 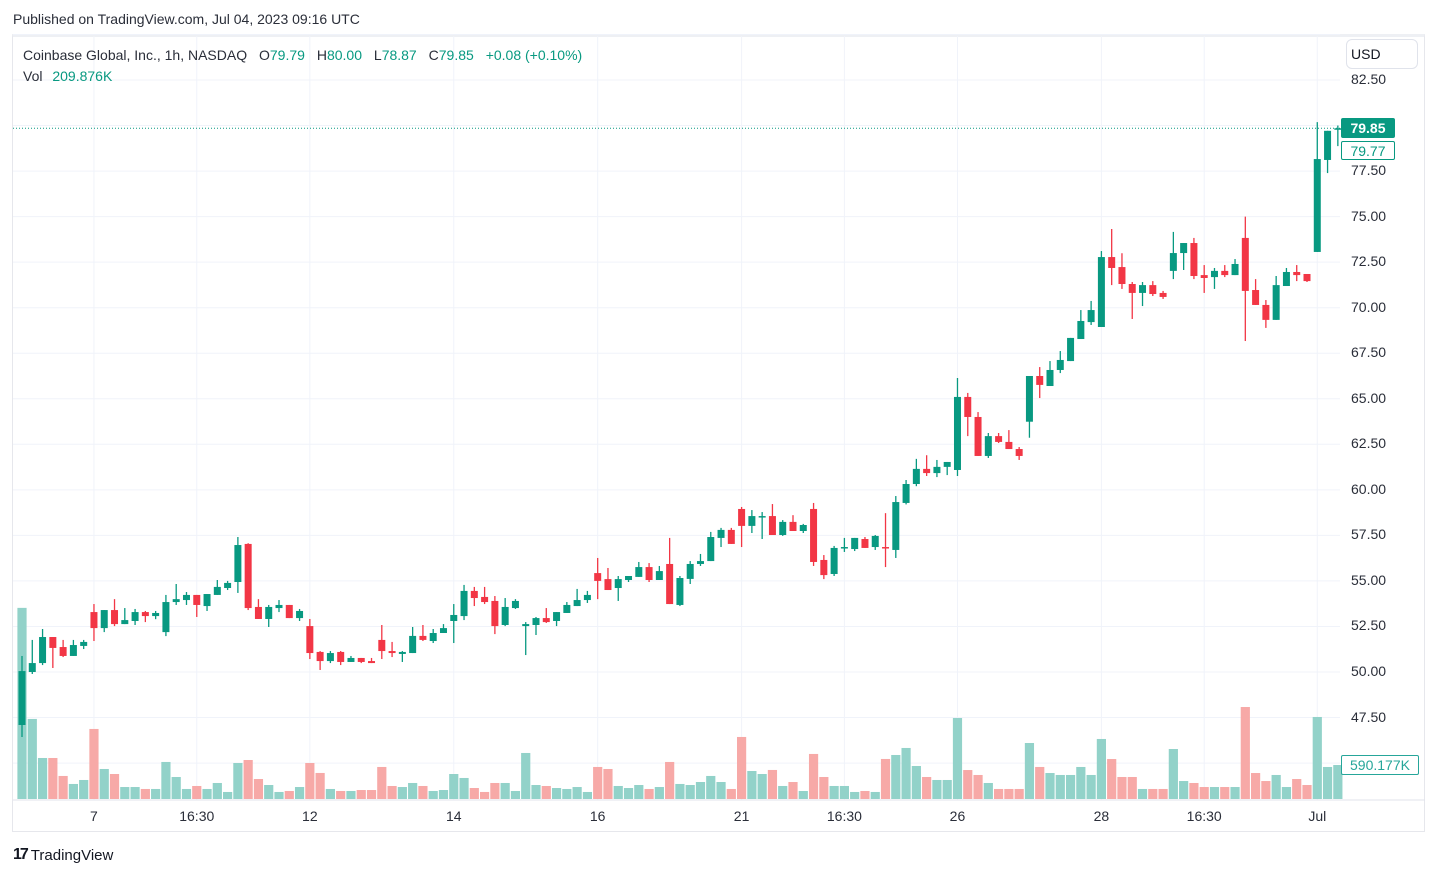 What do you see at coordinates (1382, 54) in the screenshot?
I see `currency-button: USD` at bounding box center [1382, 54].